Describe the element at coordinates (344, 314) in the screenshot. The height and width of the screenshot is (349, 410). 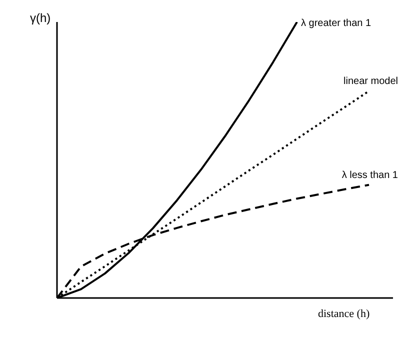
I see `x-axis-title: distance (h)` at that location.